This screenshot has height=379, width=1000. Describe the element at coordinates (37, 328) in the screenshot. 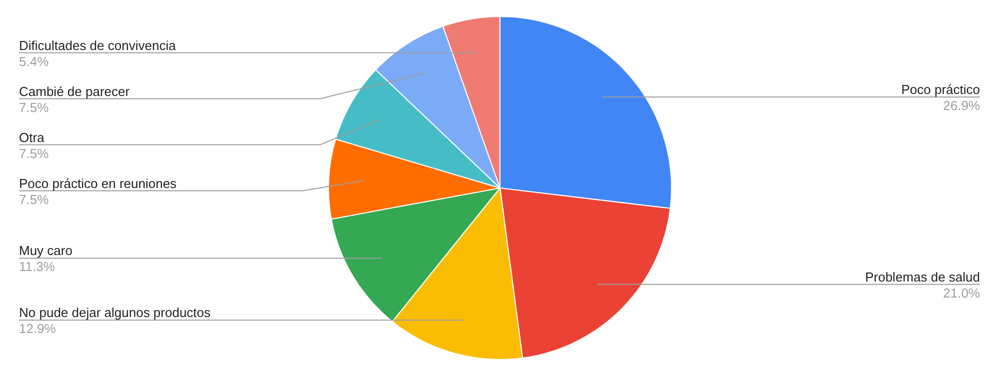

I see `data-label: 12.9%` at that location.